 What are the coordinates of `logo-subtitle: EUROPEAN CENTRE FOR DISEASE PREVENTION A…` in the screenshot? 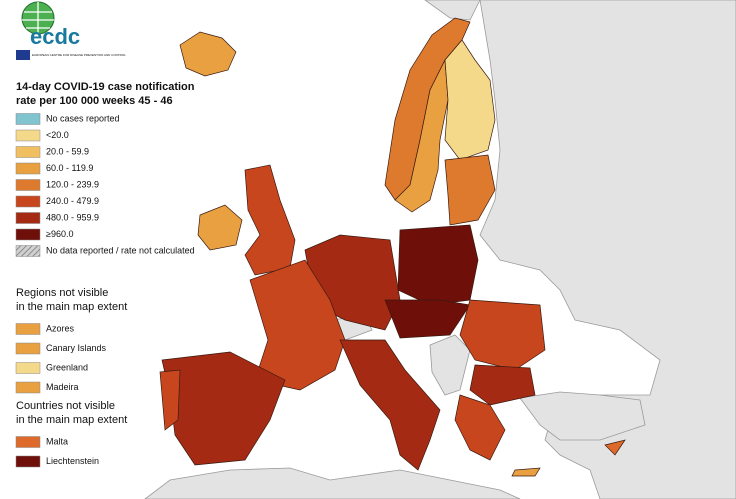 It's located at (79, 55).